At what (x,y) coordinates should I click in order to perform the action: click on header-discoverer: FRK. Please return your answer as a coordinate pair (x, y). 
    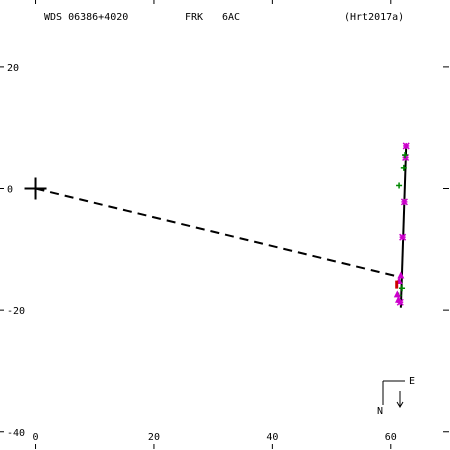
    Looking at the image, I should click on (194, 17).